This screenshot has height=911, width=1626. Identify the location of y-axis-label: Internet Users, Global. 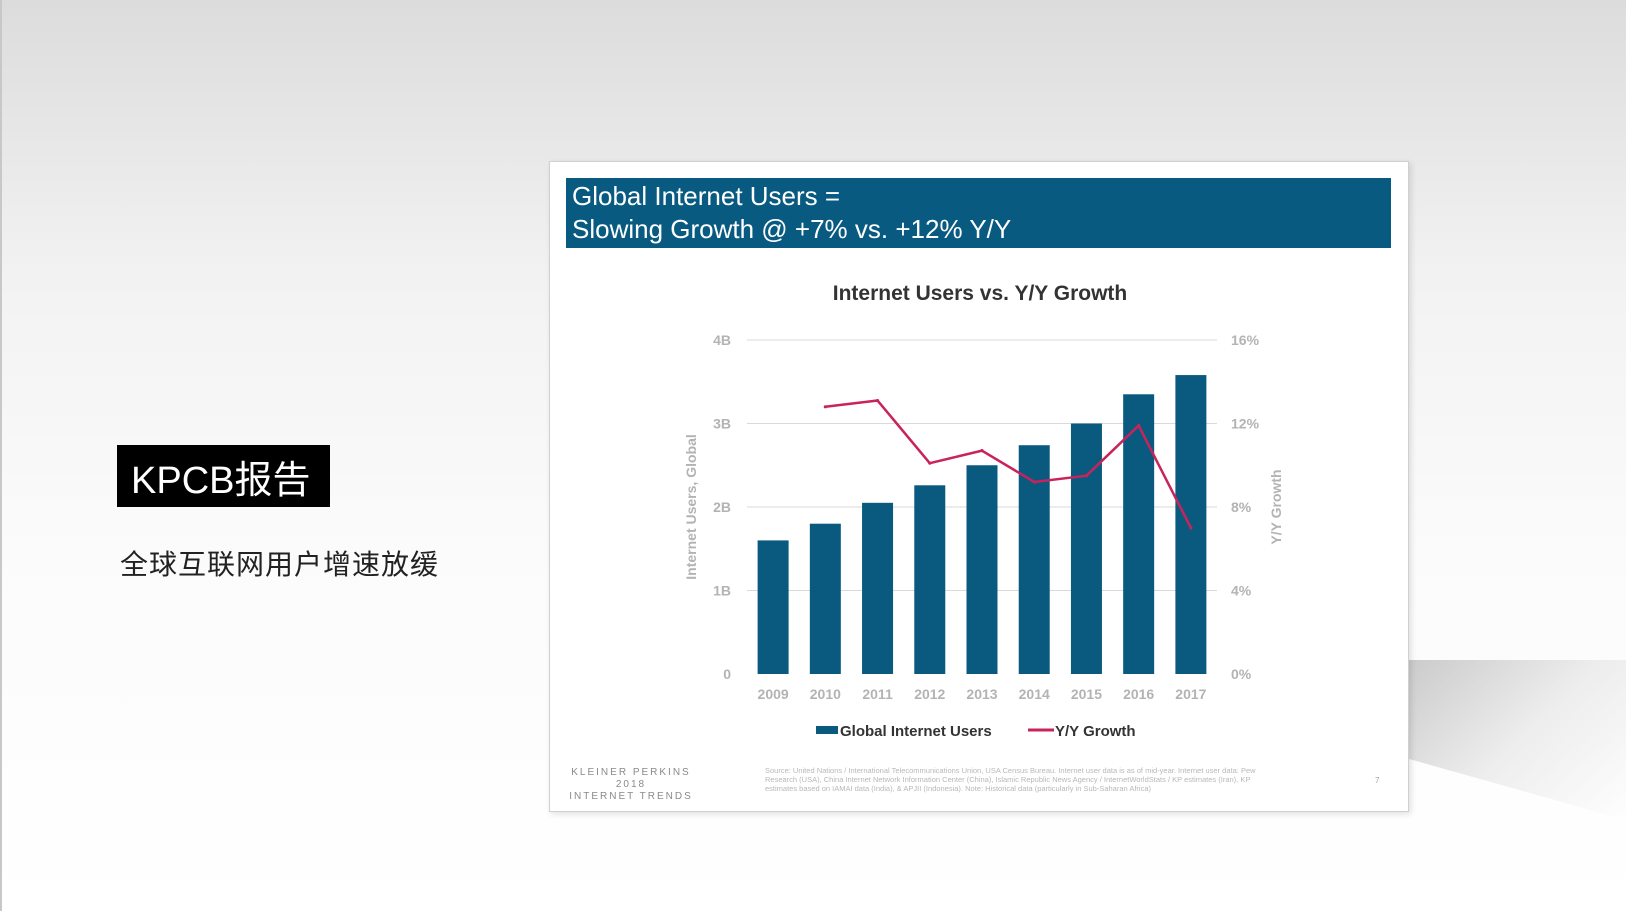
(691, 506).